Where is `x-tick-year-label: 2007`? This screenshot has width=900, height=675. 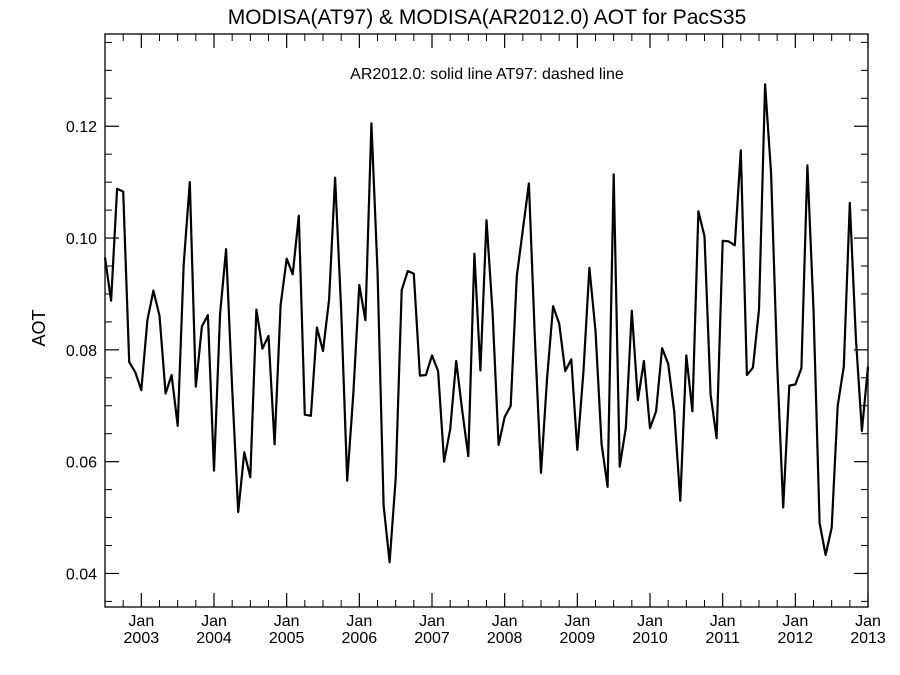
x-tick-year-label: 2007 is located at coordinates (432, 638).